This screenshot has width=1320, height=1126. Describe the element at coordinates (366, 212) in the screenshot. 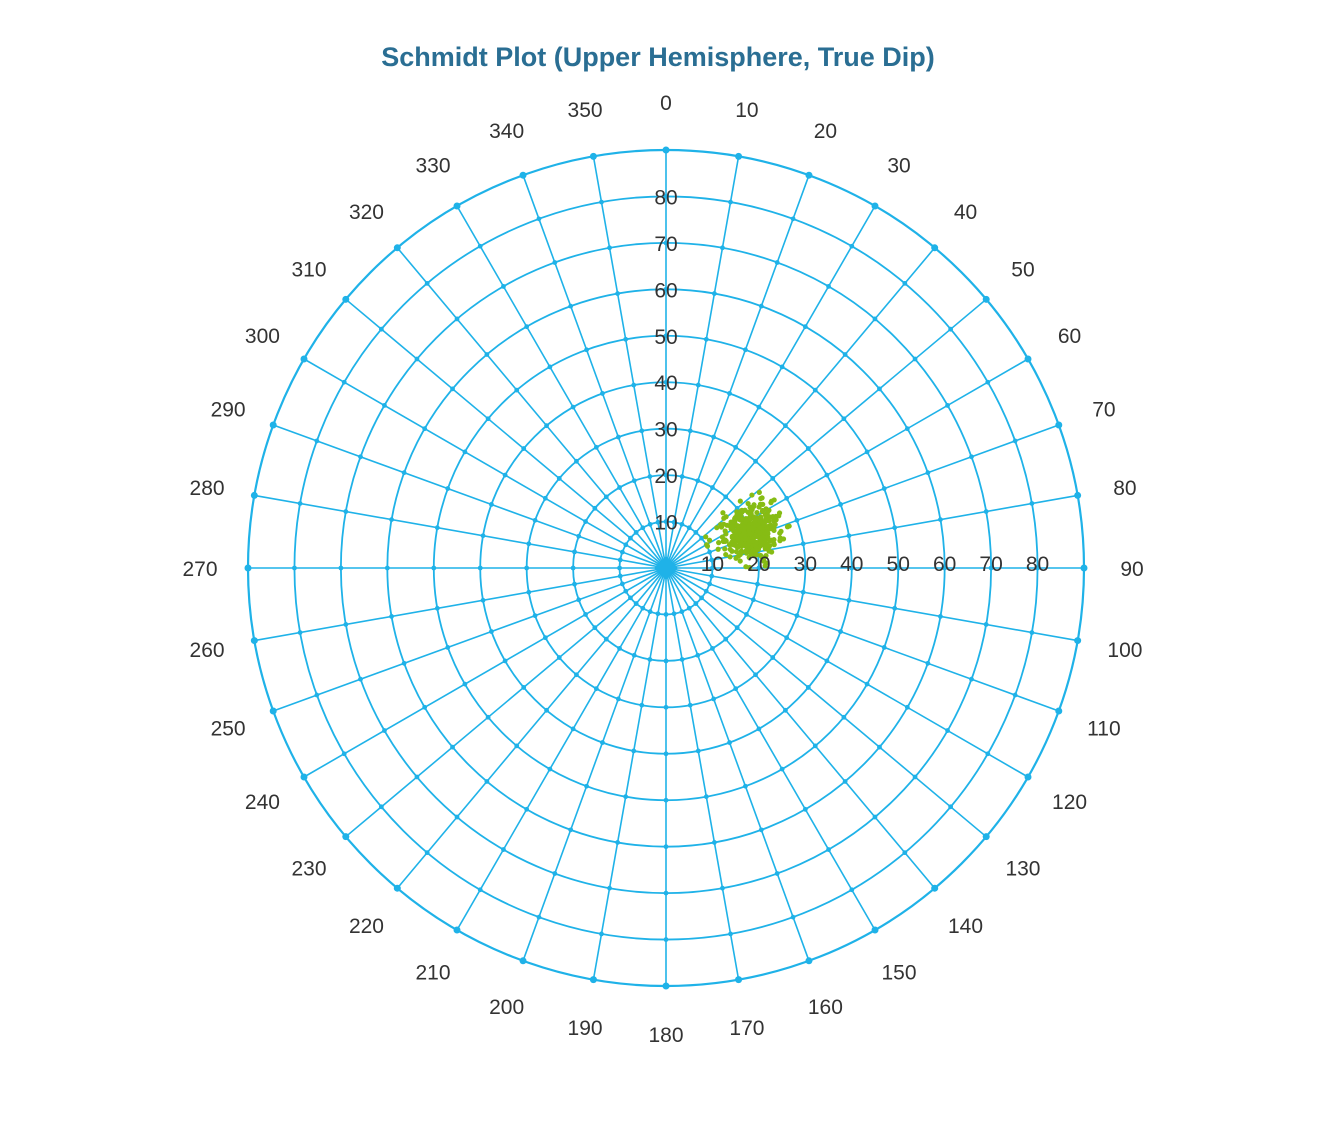

I see `azimuth-tick-label: 320` at that location.